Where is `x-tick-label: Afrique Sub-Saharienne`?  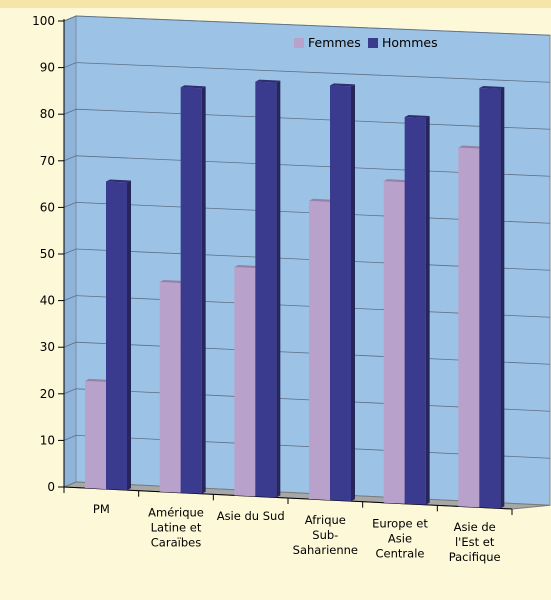 x-tick-label: Afrique Sub-Saharienne is located at coordinates (325, 535).